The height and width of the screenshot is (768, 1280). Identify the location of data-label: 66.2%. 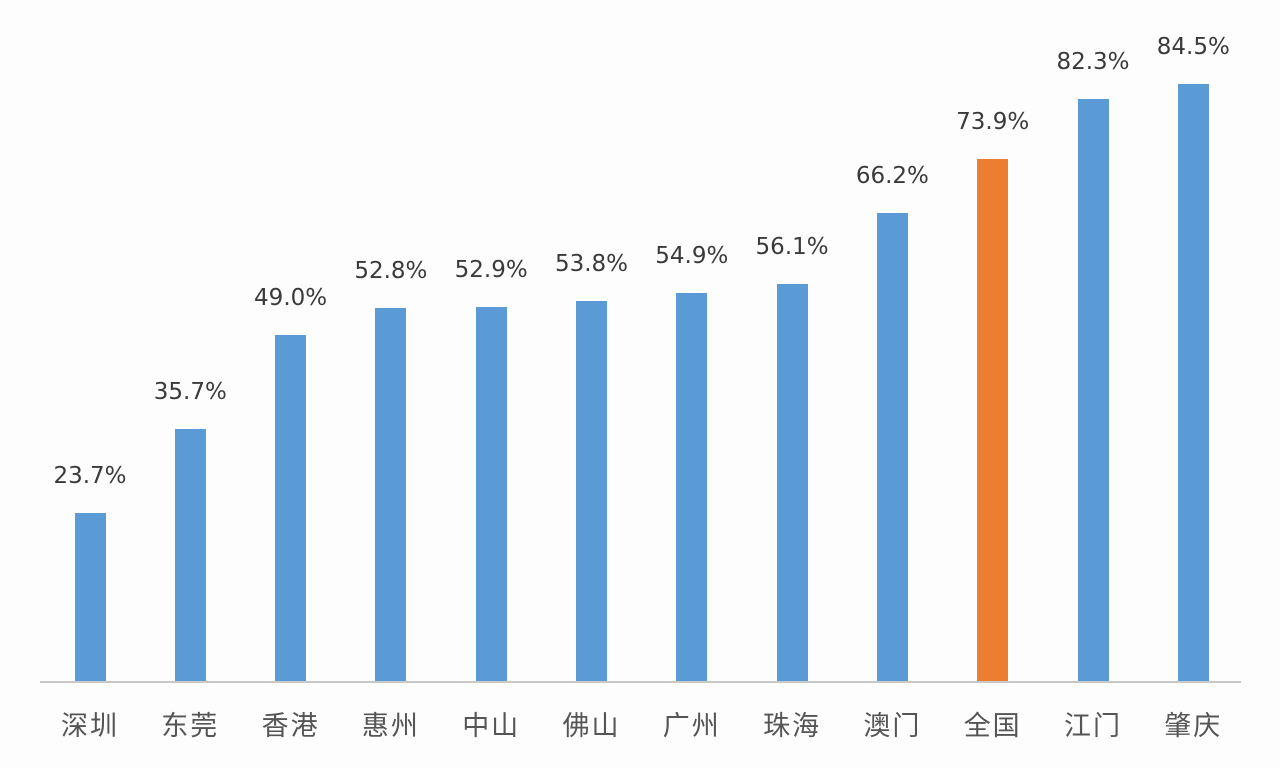
(892, 175).